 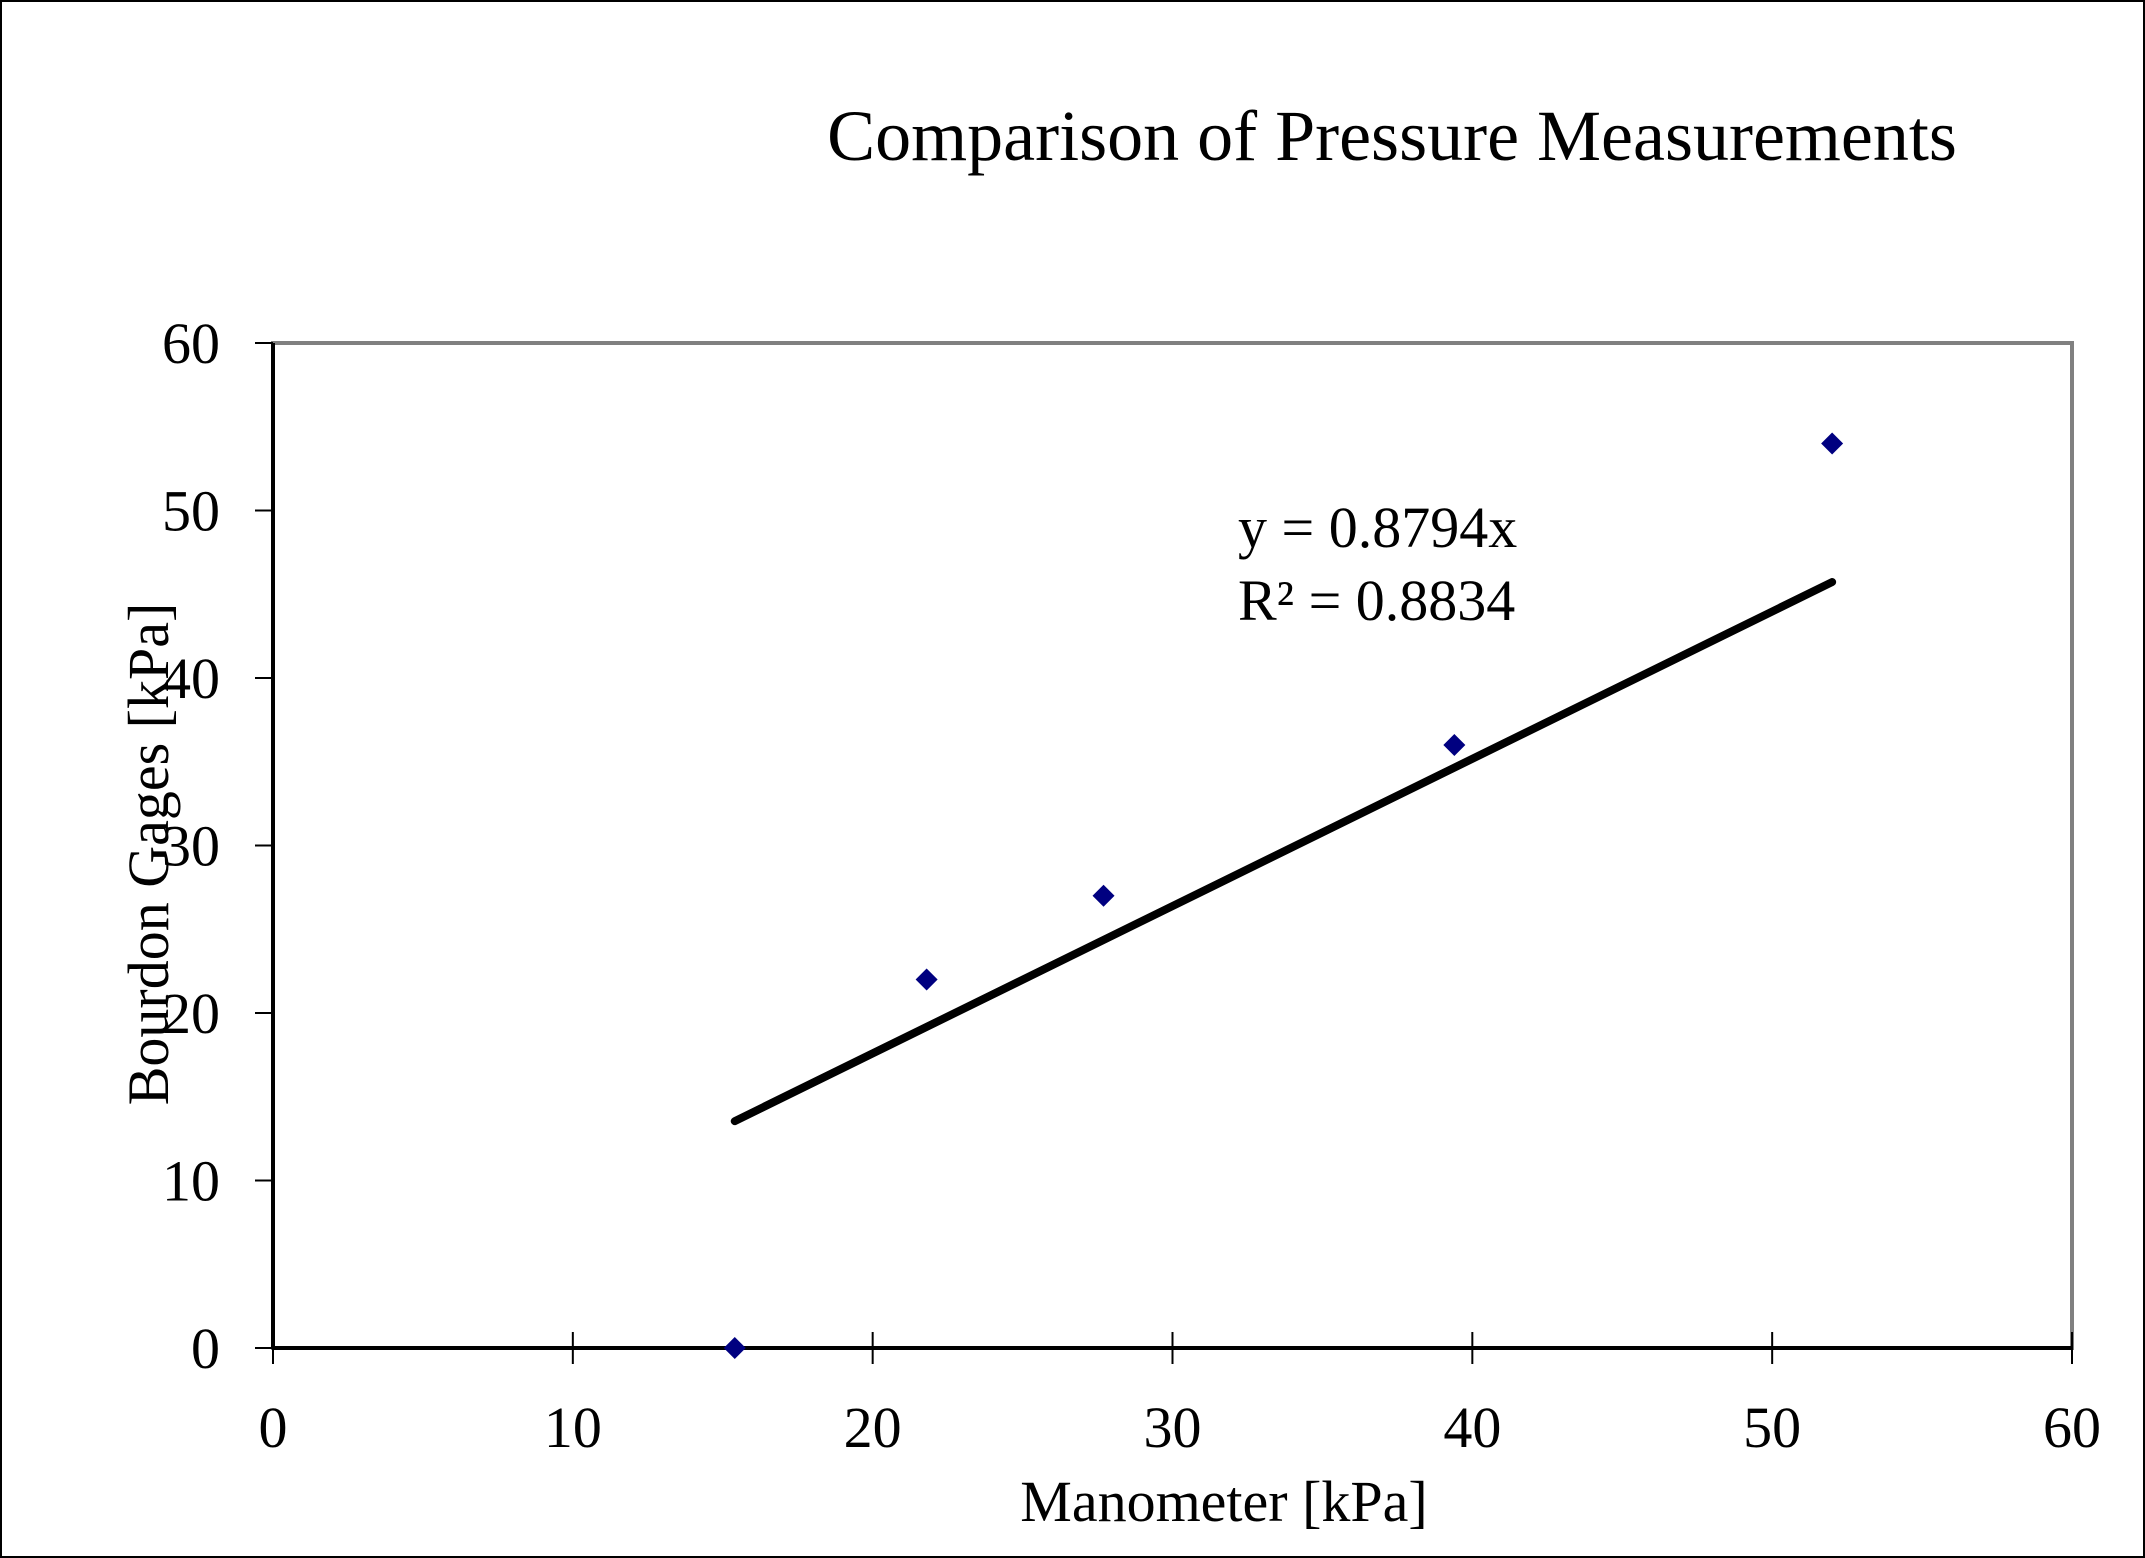 What do you see at coordinates (573, 1427) in the screenshot?
I see `x-tick-label: 10` at bounding box center [573, 1427].